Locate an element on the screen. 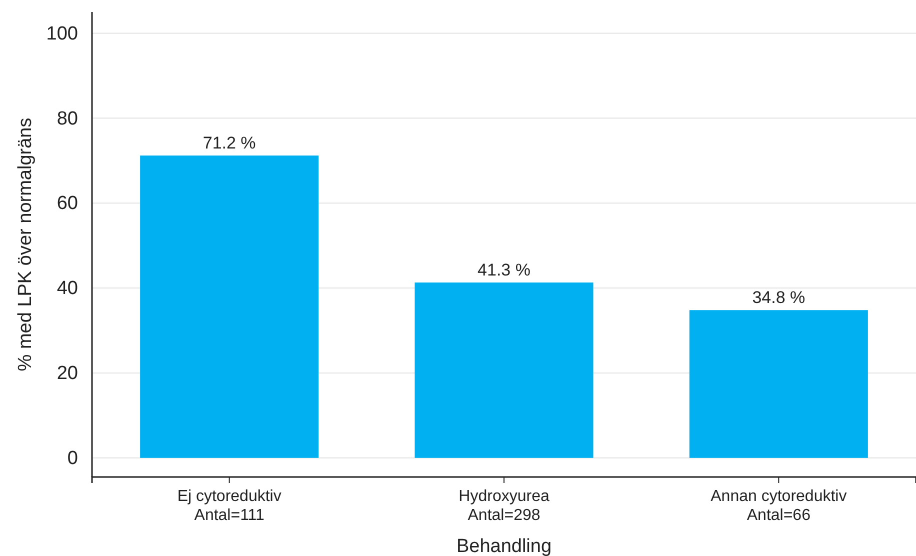 This screenshot has width=916, height=556. data-label: 71.2 % is located at coordinates (229, 143).